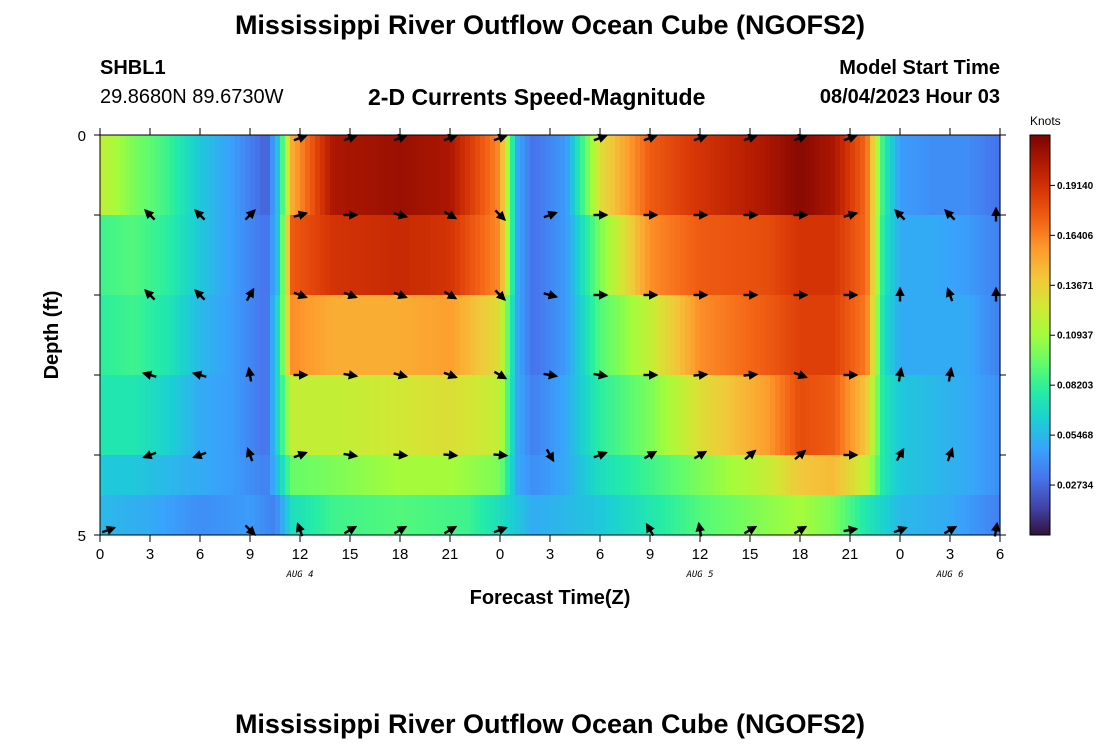 This screenshot has width=1100, height=750. Describe the element at coordinates (550, 598) in the screenshot. I see `x-axis-label: Forecast Time(Z)` at that location.